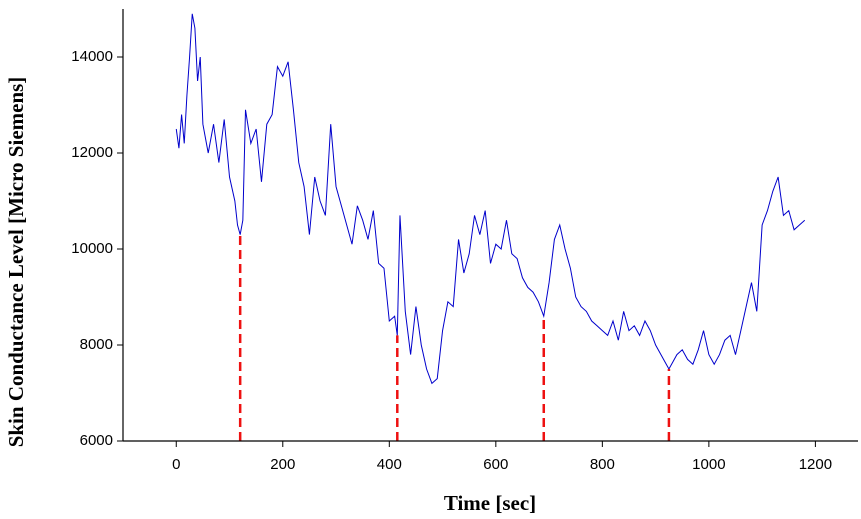 The image size is (861, 519). I want to click on x-tick-label: 600, so click(495, 464).